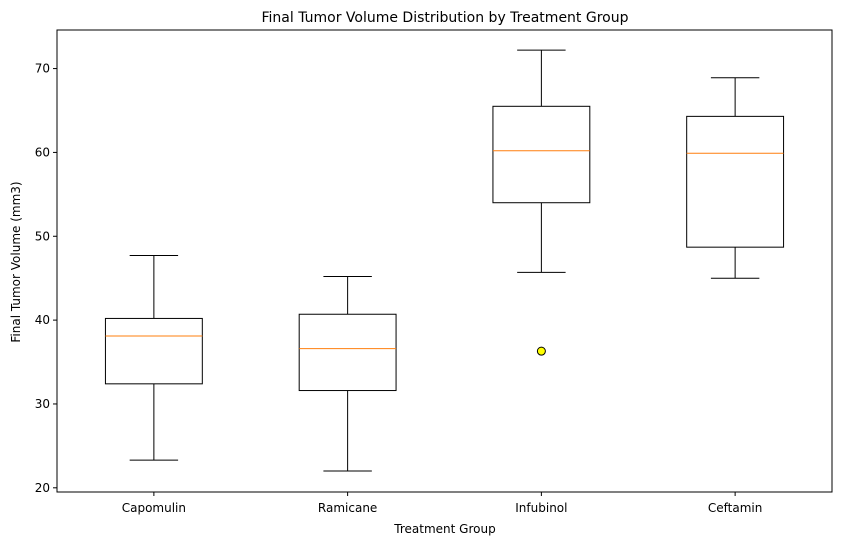  I want to click on x-tick-label: Infubinol, so click(541, 508).